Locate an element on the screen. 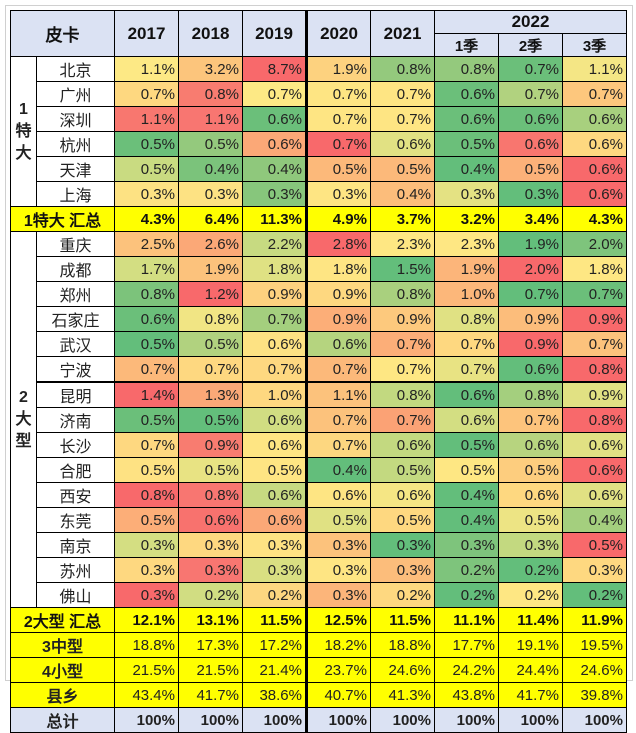  city-name: 上海 is located at coordinates (75, 194).